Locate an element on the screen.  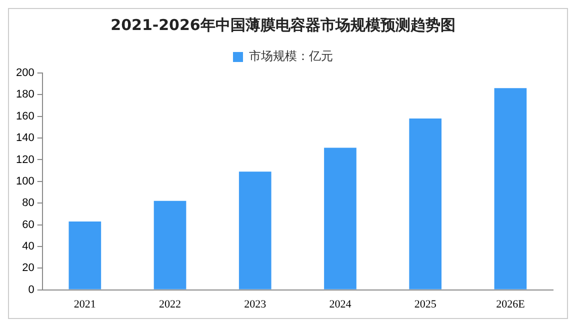
y-tick-label: 180 is located at coordinates (25, 94).